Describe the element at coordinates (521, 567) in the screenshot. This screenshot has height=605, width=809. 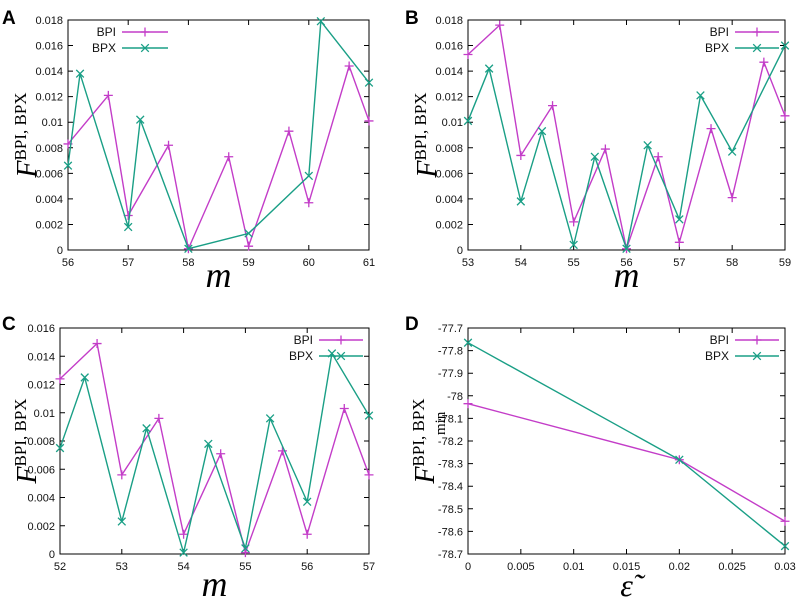
I see `x-tick-label: 0.005` at that location.